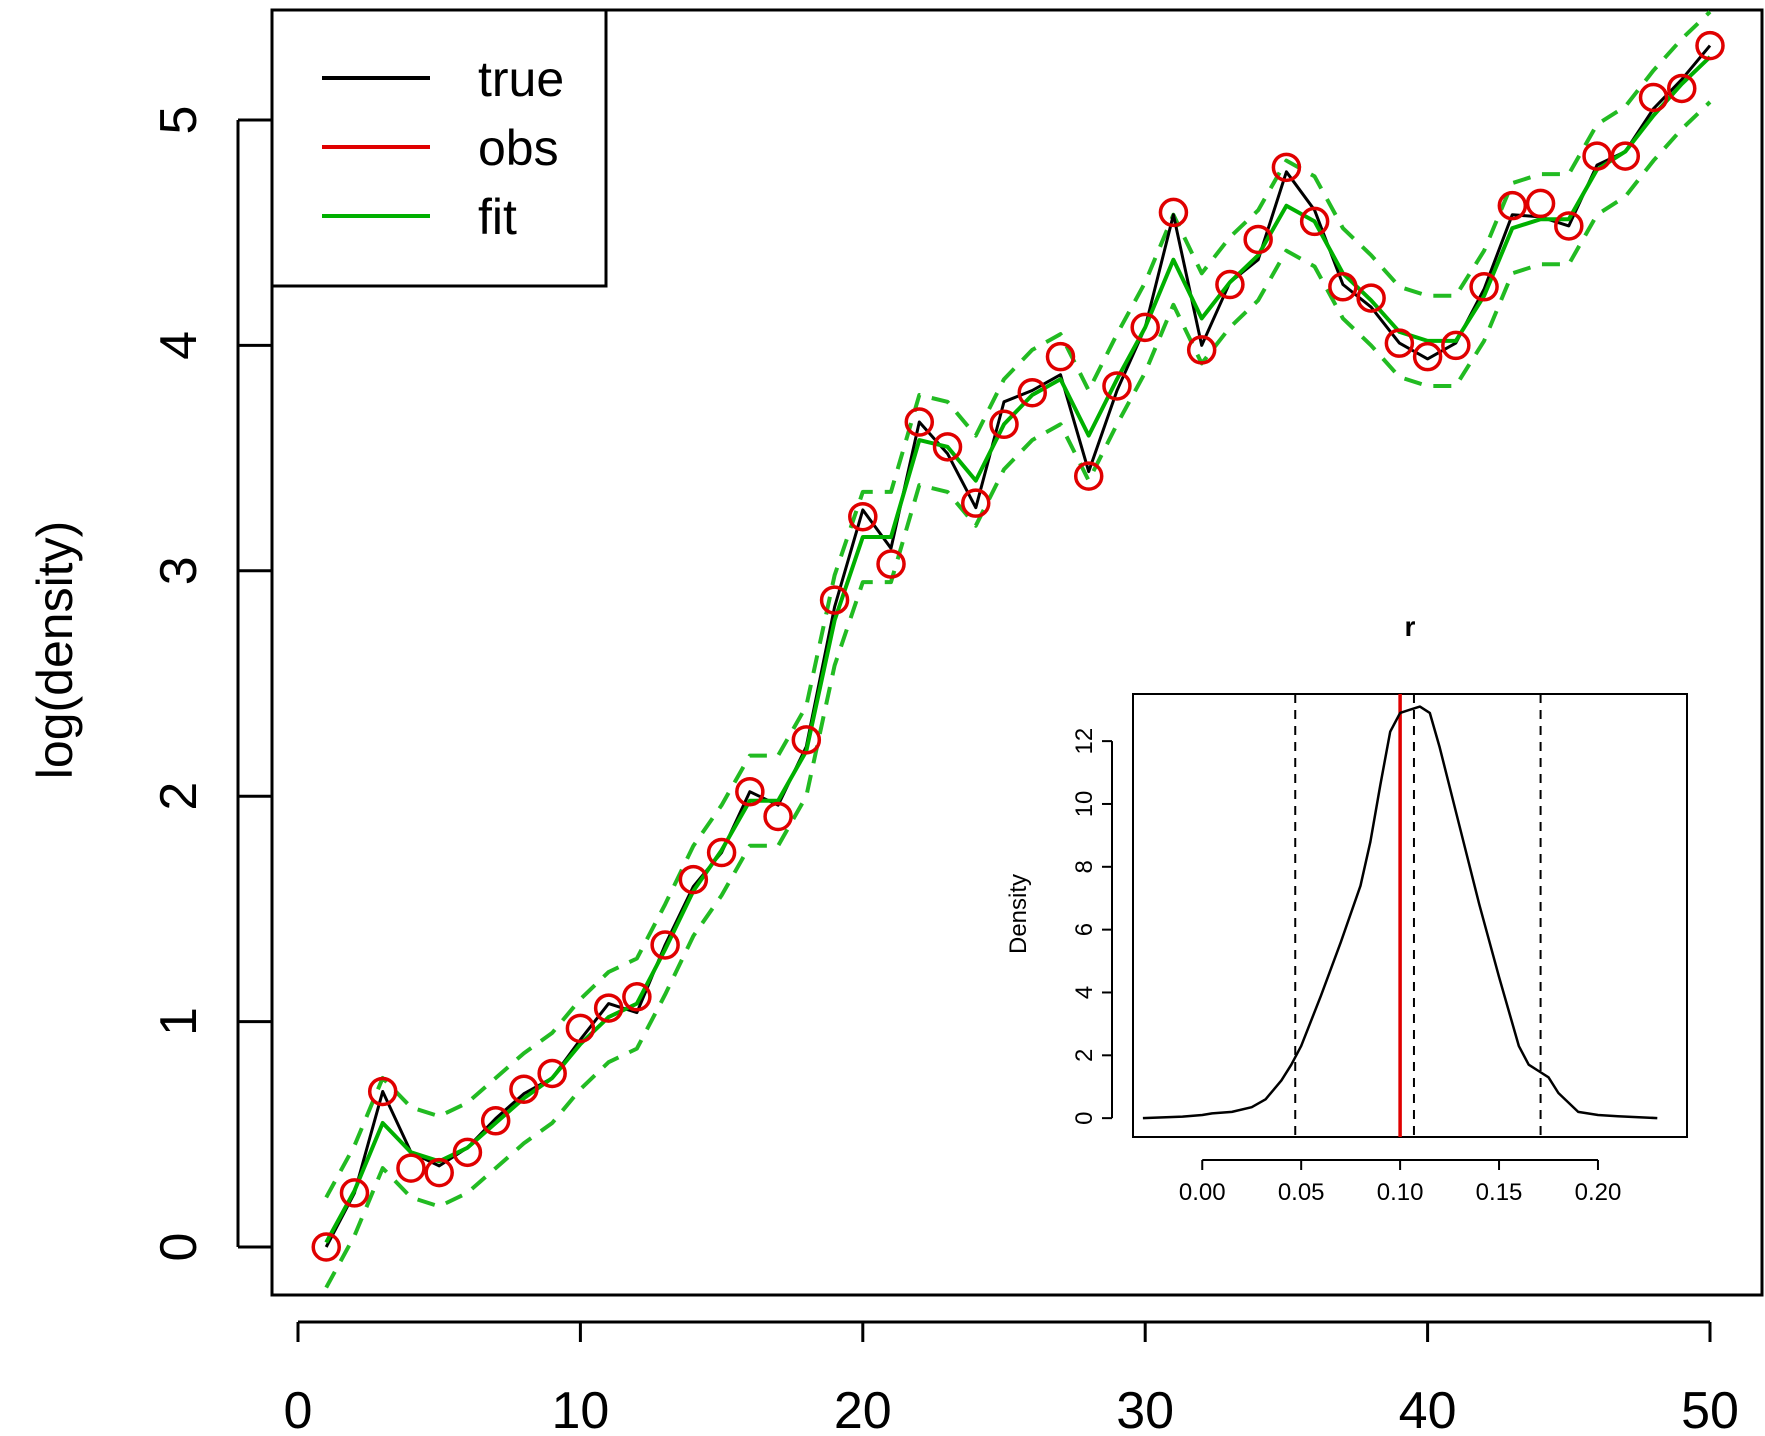  Describe the element at coordinates (1084, 741) in the screenshot. I see `inset-y-tick-label: 12` at that location.